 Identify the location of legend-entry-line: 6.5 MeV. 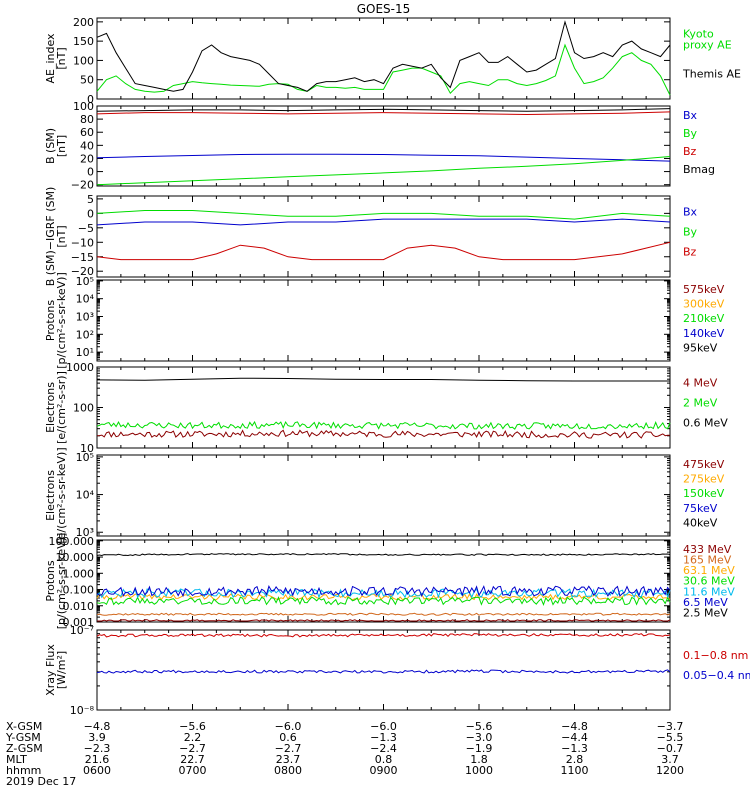
(705, 602).